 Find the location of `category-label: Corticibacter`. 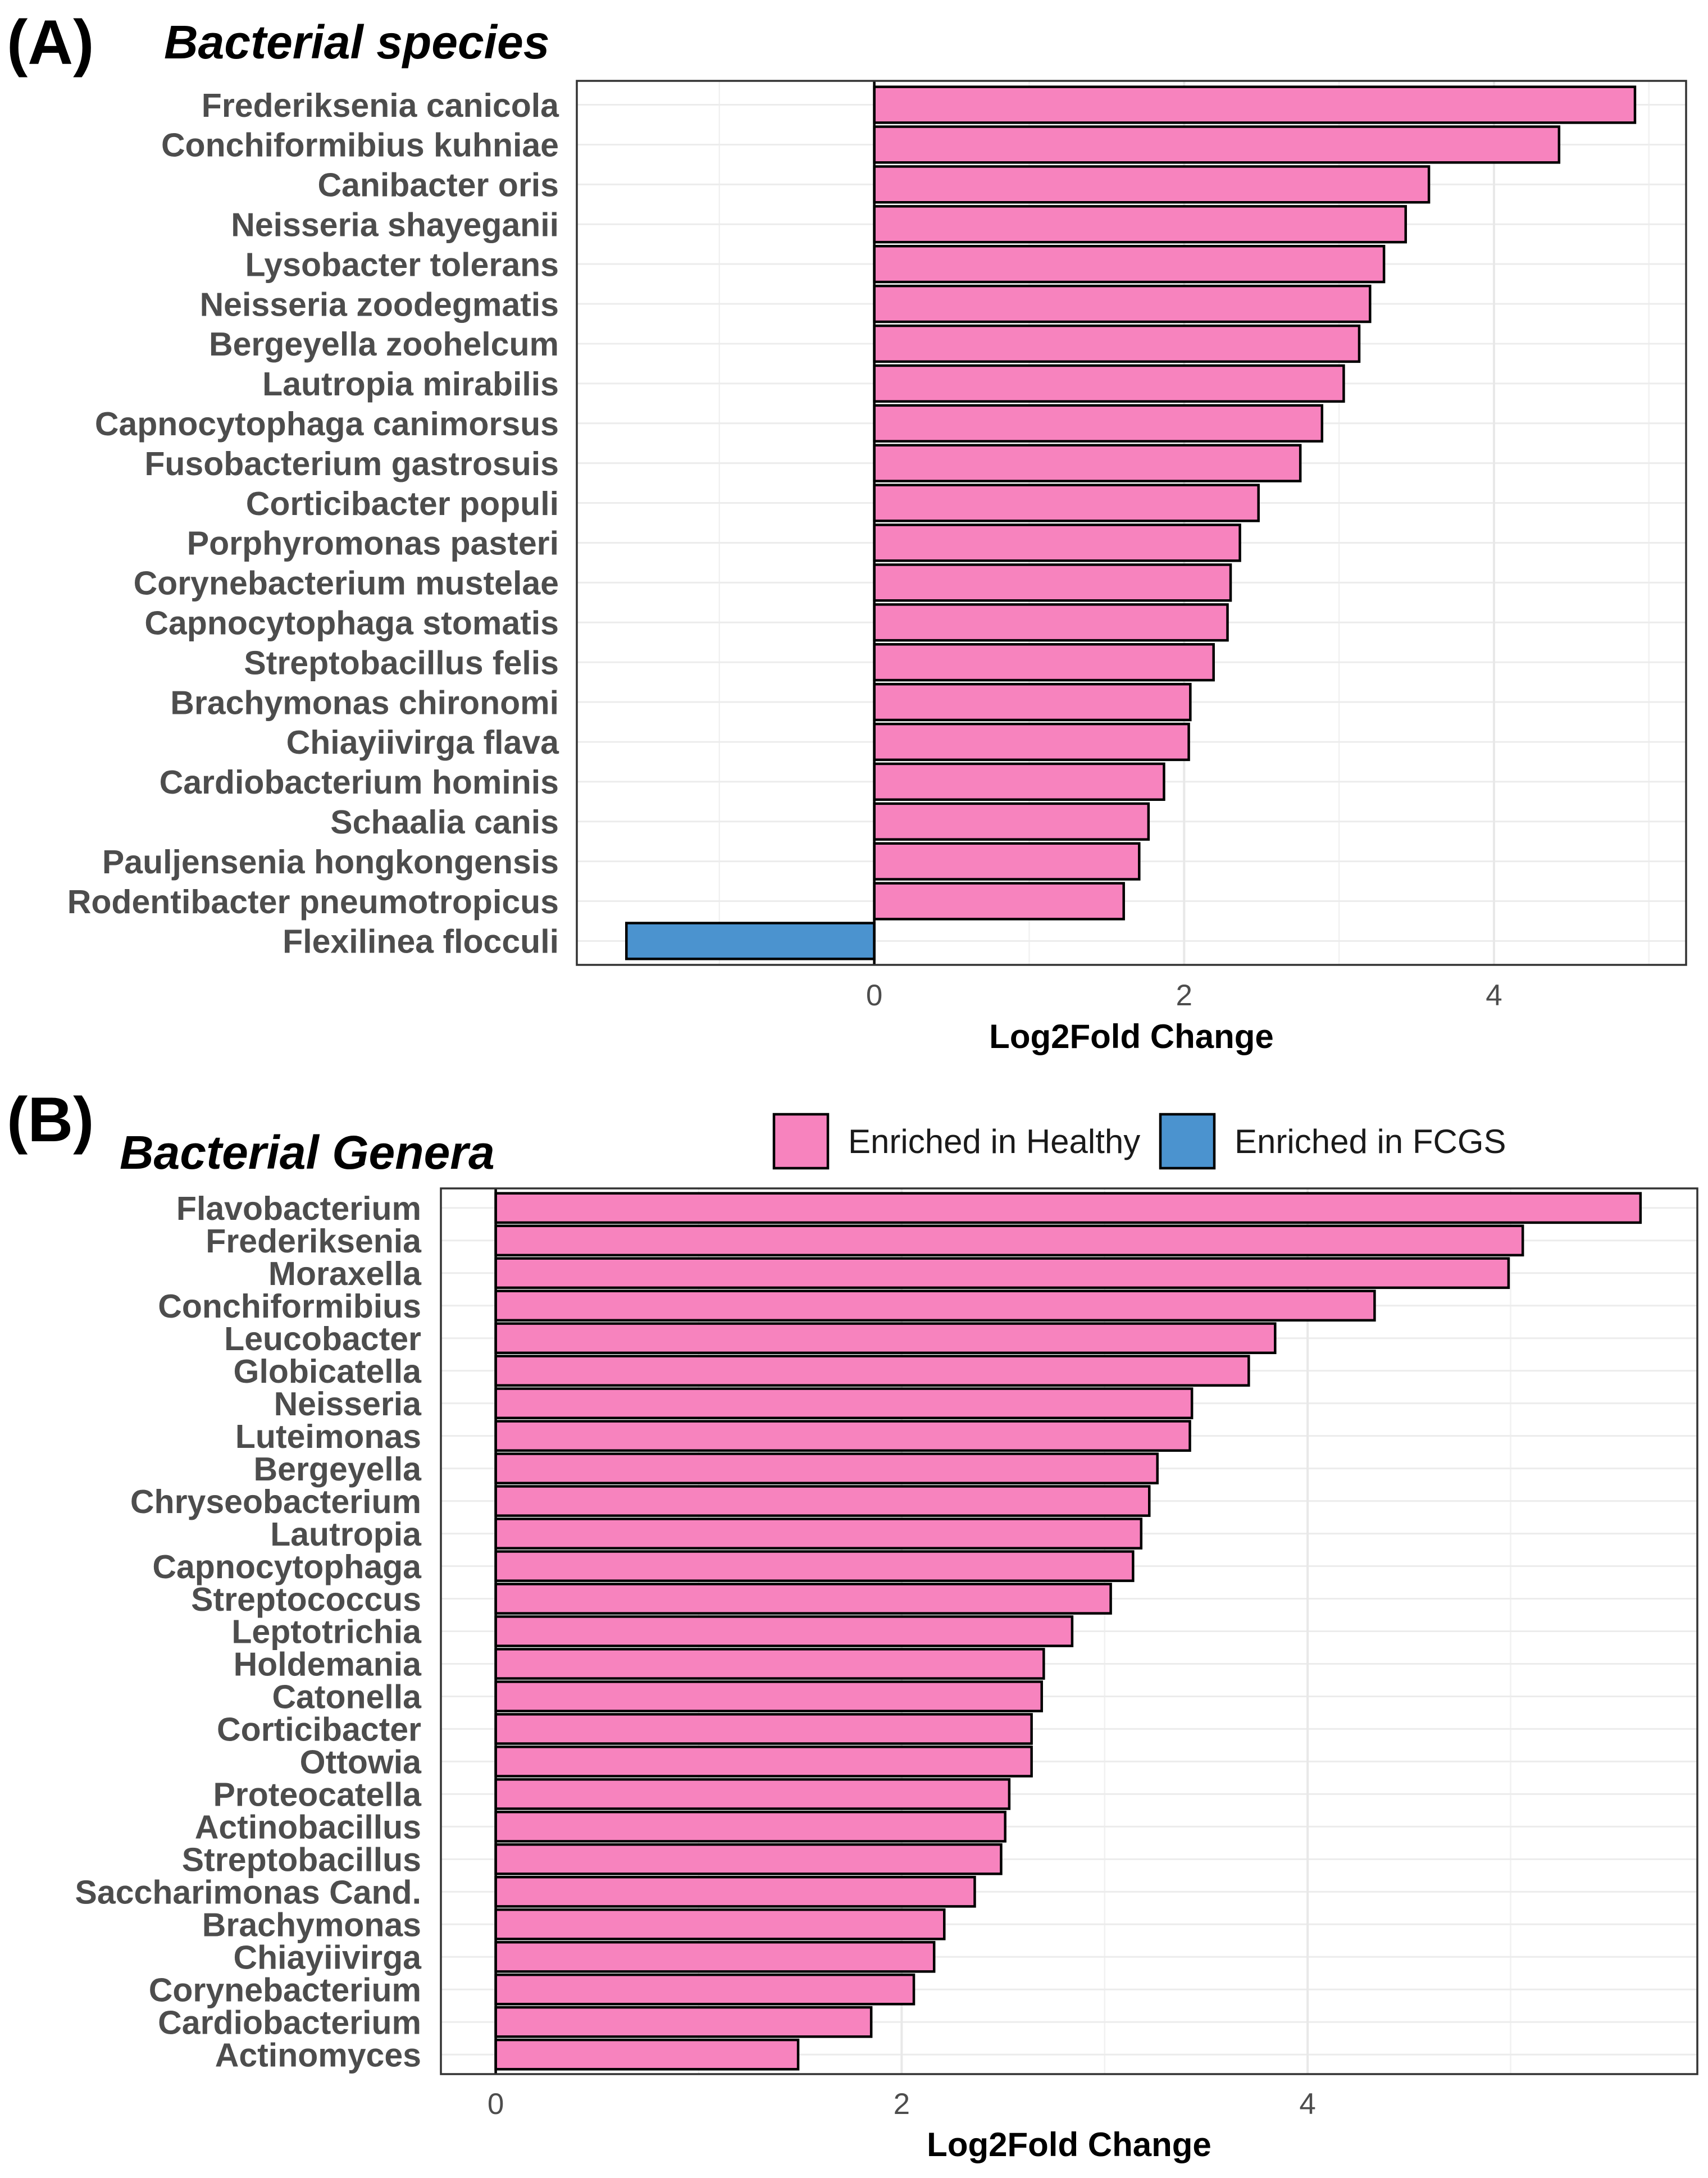

category-label: Corticibacter is located at coordinates (319, 1729).